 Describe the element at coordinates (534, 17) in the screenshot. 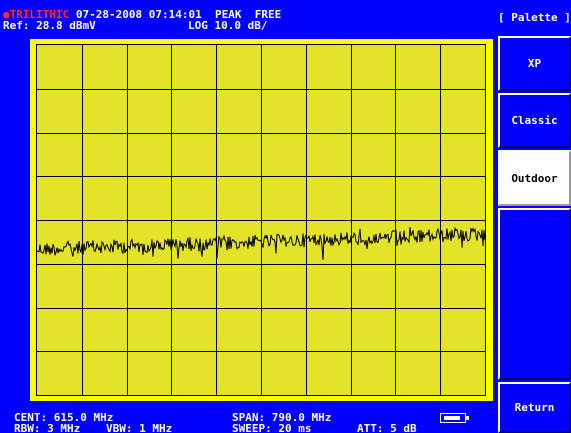

I see `menu-title: [ Palette ]` at that location.